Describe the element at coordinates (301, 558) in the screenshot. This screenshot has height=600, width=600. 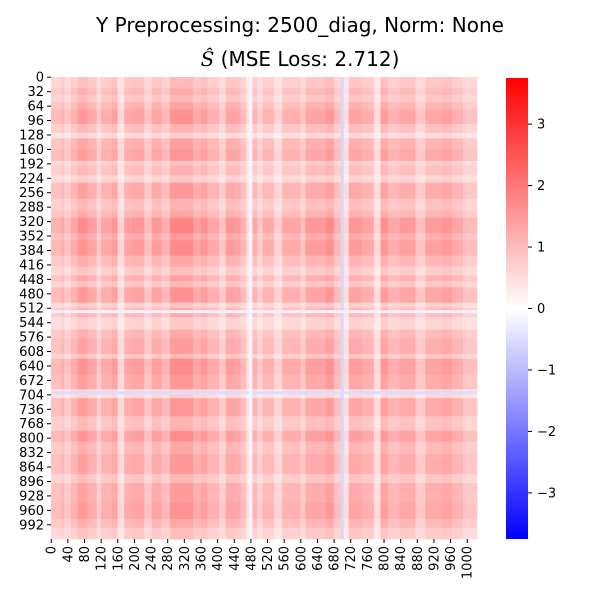
I see `x-tick-label: 600` at that location.